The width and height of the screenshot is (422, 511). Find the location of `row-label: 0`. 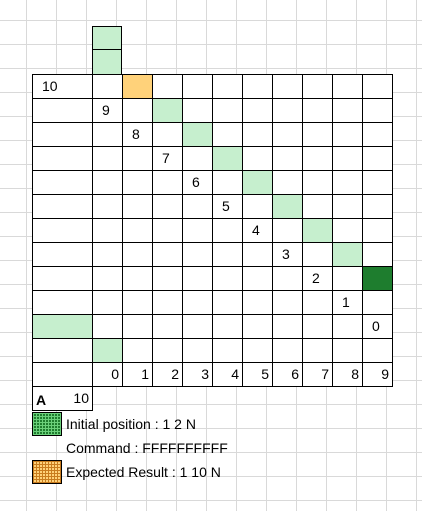

row-label: 0 is located at coordinates (378, 327).